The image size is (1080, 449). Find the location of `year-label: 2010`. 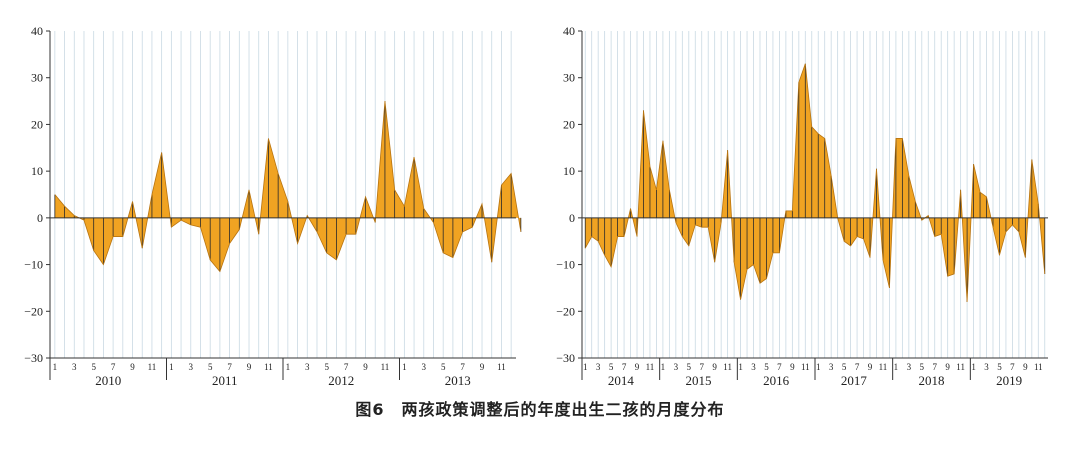

year-label: 2010 is located at coordinates (108, 380).